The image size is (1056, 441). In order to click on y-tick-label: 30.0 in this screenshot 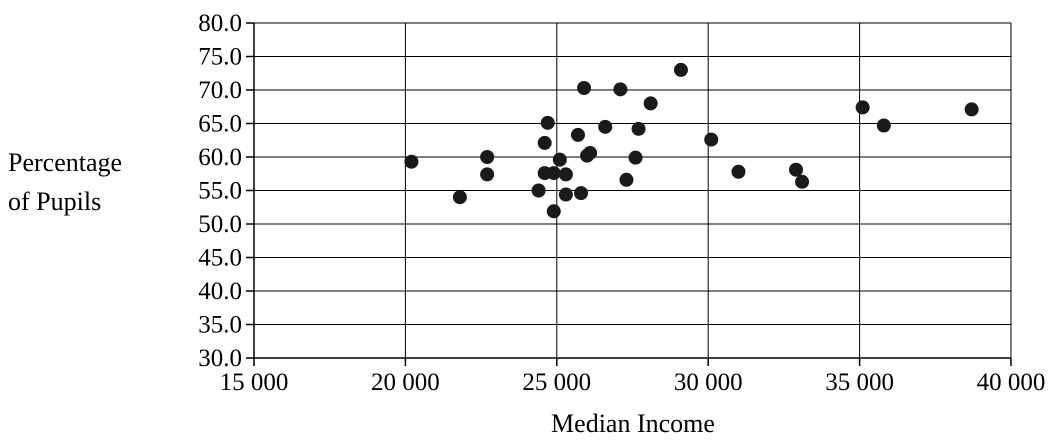, I will do `click(220, 358)`.